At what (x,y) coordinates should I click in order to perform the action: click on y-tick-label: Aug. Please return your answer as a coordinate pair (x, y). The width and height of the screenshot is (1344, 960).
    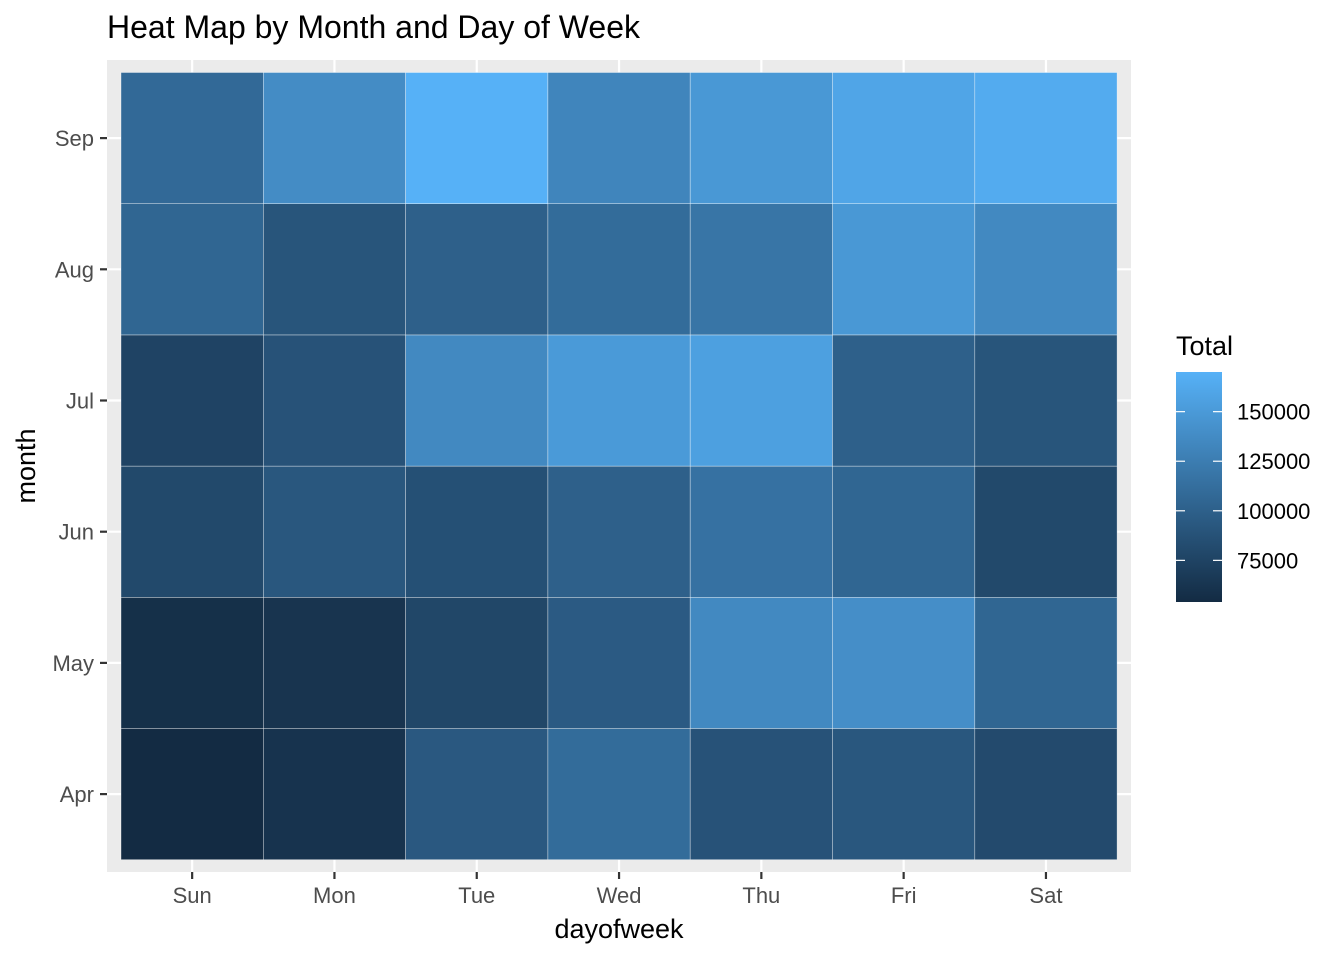
    Looking at the image, I should click on (74, 269).